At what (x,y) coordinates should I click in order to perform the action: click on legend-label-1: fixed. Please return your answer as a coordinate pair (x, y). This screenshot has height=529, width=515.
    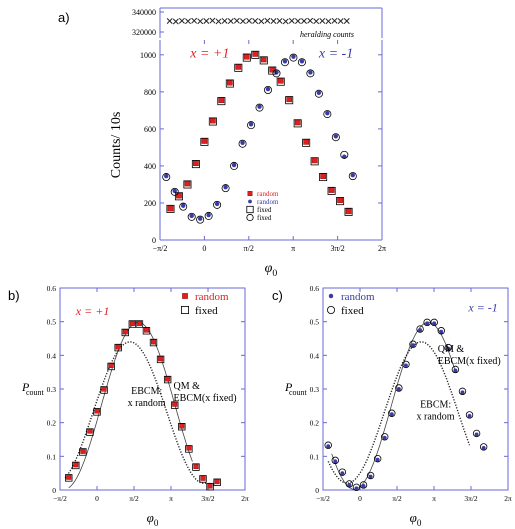
    Looking at the image, I should click on (352, 311).